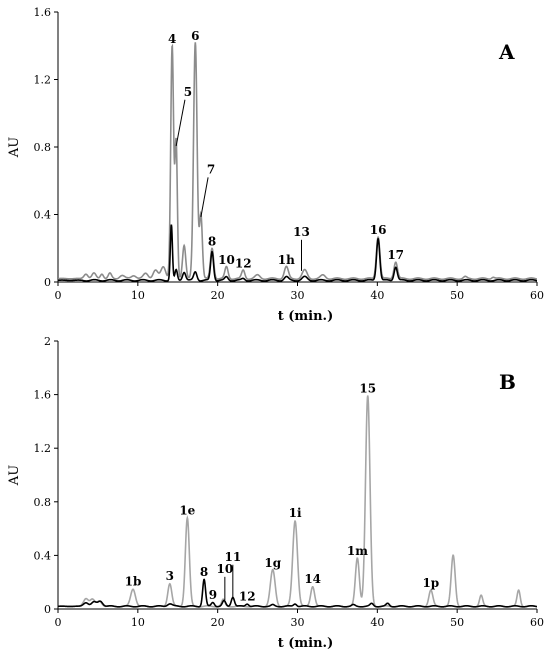 The image size is (550, 671). What do you see at coordinates (312, 579) in the screenshot?
I see `peak-label-14: 14` at bounding box center [312, 579].